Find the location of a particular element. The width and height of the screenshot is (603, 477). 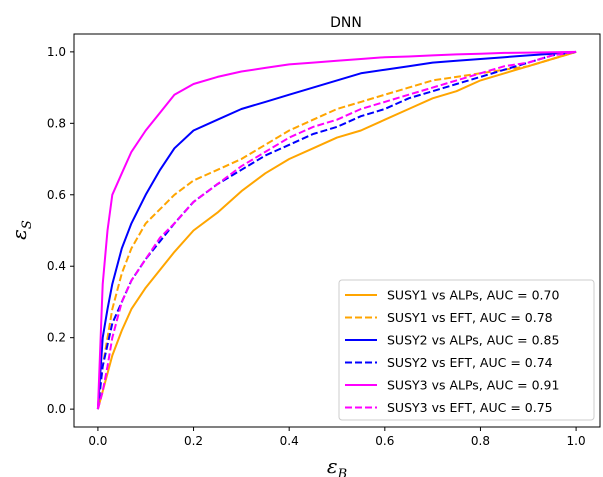

x-axis-label-symbol: ε is located at coordinates (332, 465).